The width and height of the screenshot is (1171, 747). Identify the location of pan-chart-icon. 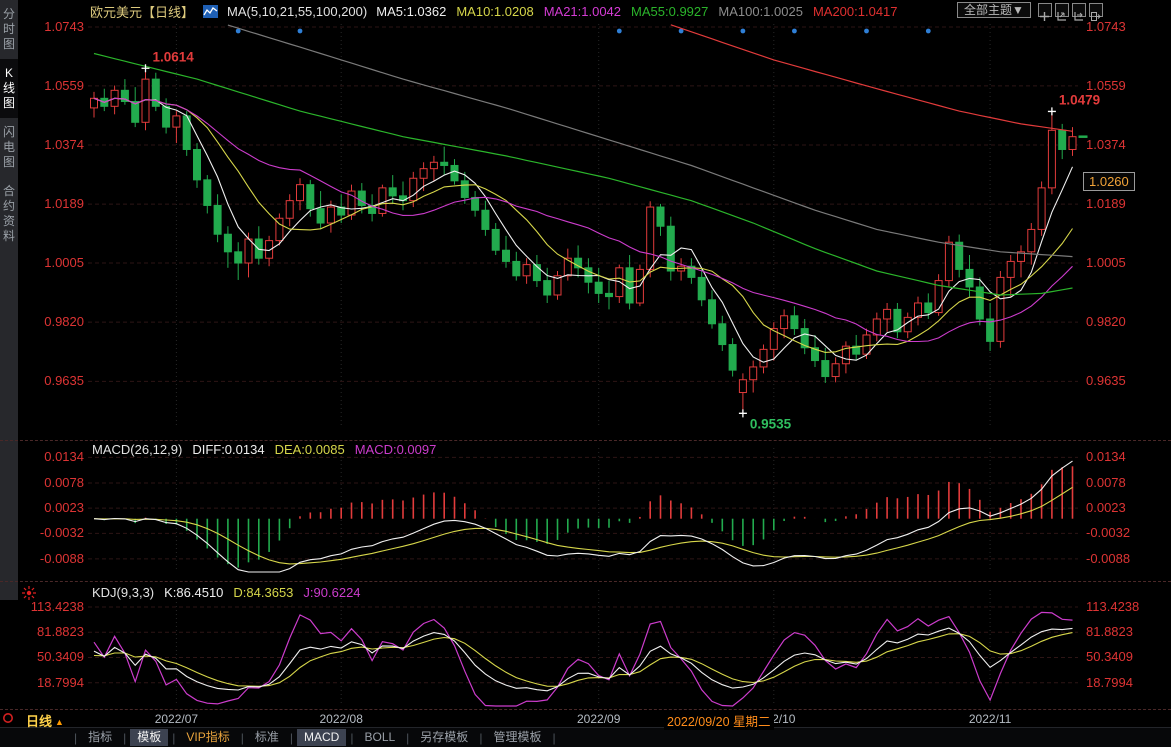
(1079, 12).